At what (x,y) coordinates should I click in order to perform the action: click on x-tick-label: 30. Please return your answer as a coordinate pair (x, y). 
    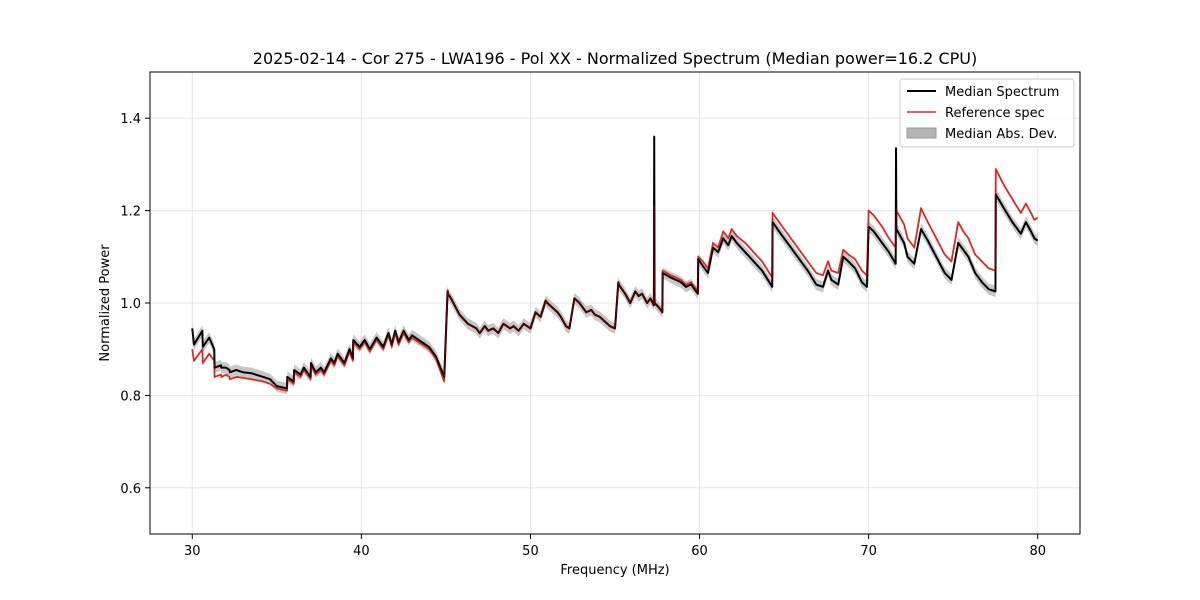
    Looking at the image, I should click on (192, 551).